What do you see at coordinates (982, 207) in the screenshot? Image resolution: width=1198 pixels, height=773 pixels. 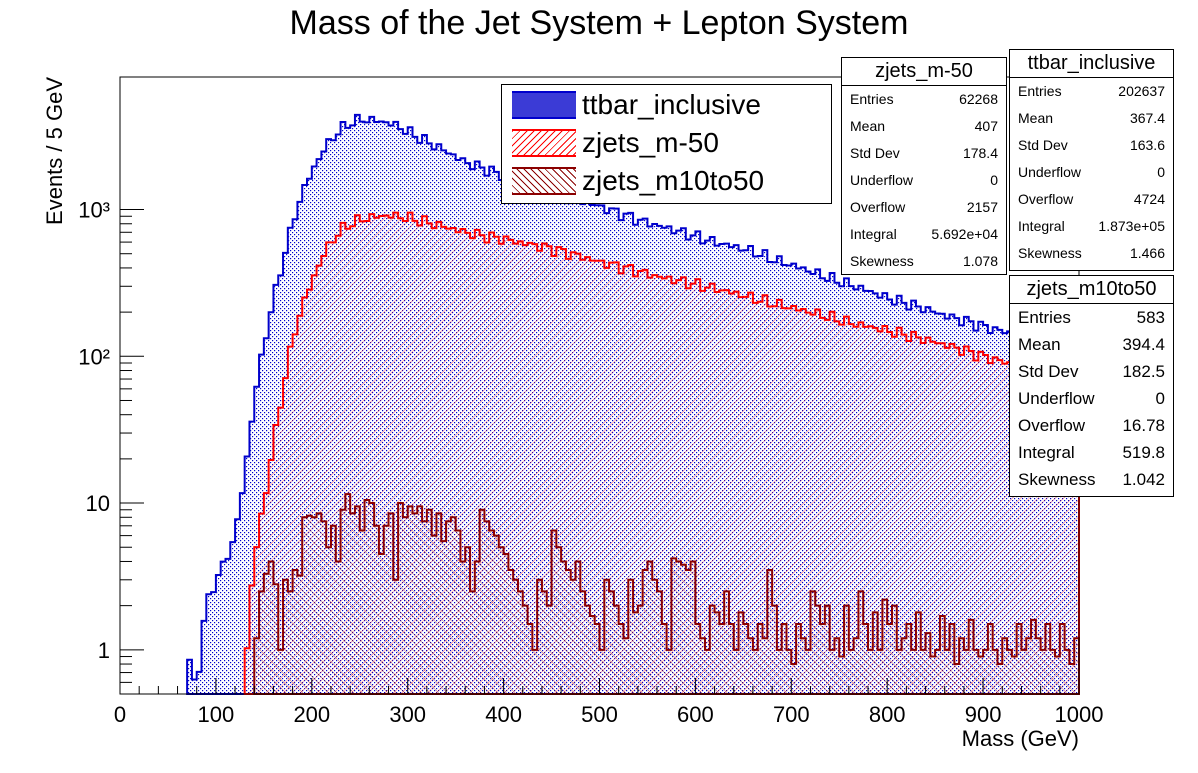 I see `stats-value: 2157` at bounding box center [982, 207].